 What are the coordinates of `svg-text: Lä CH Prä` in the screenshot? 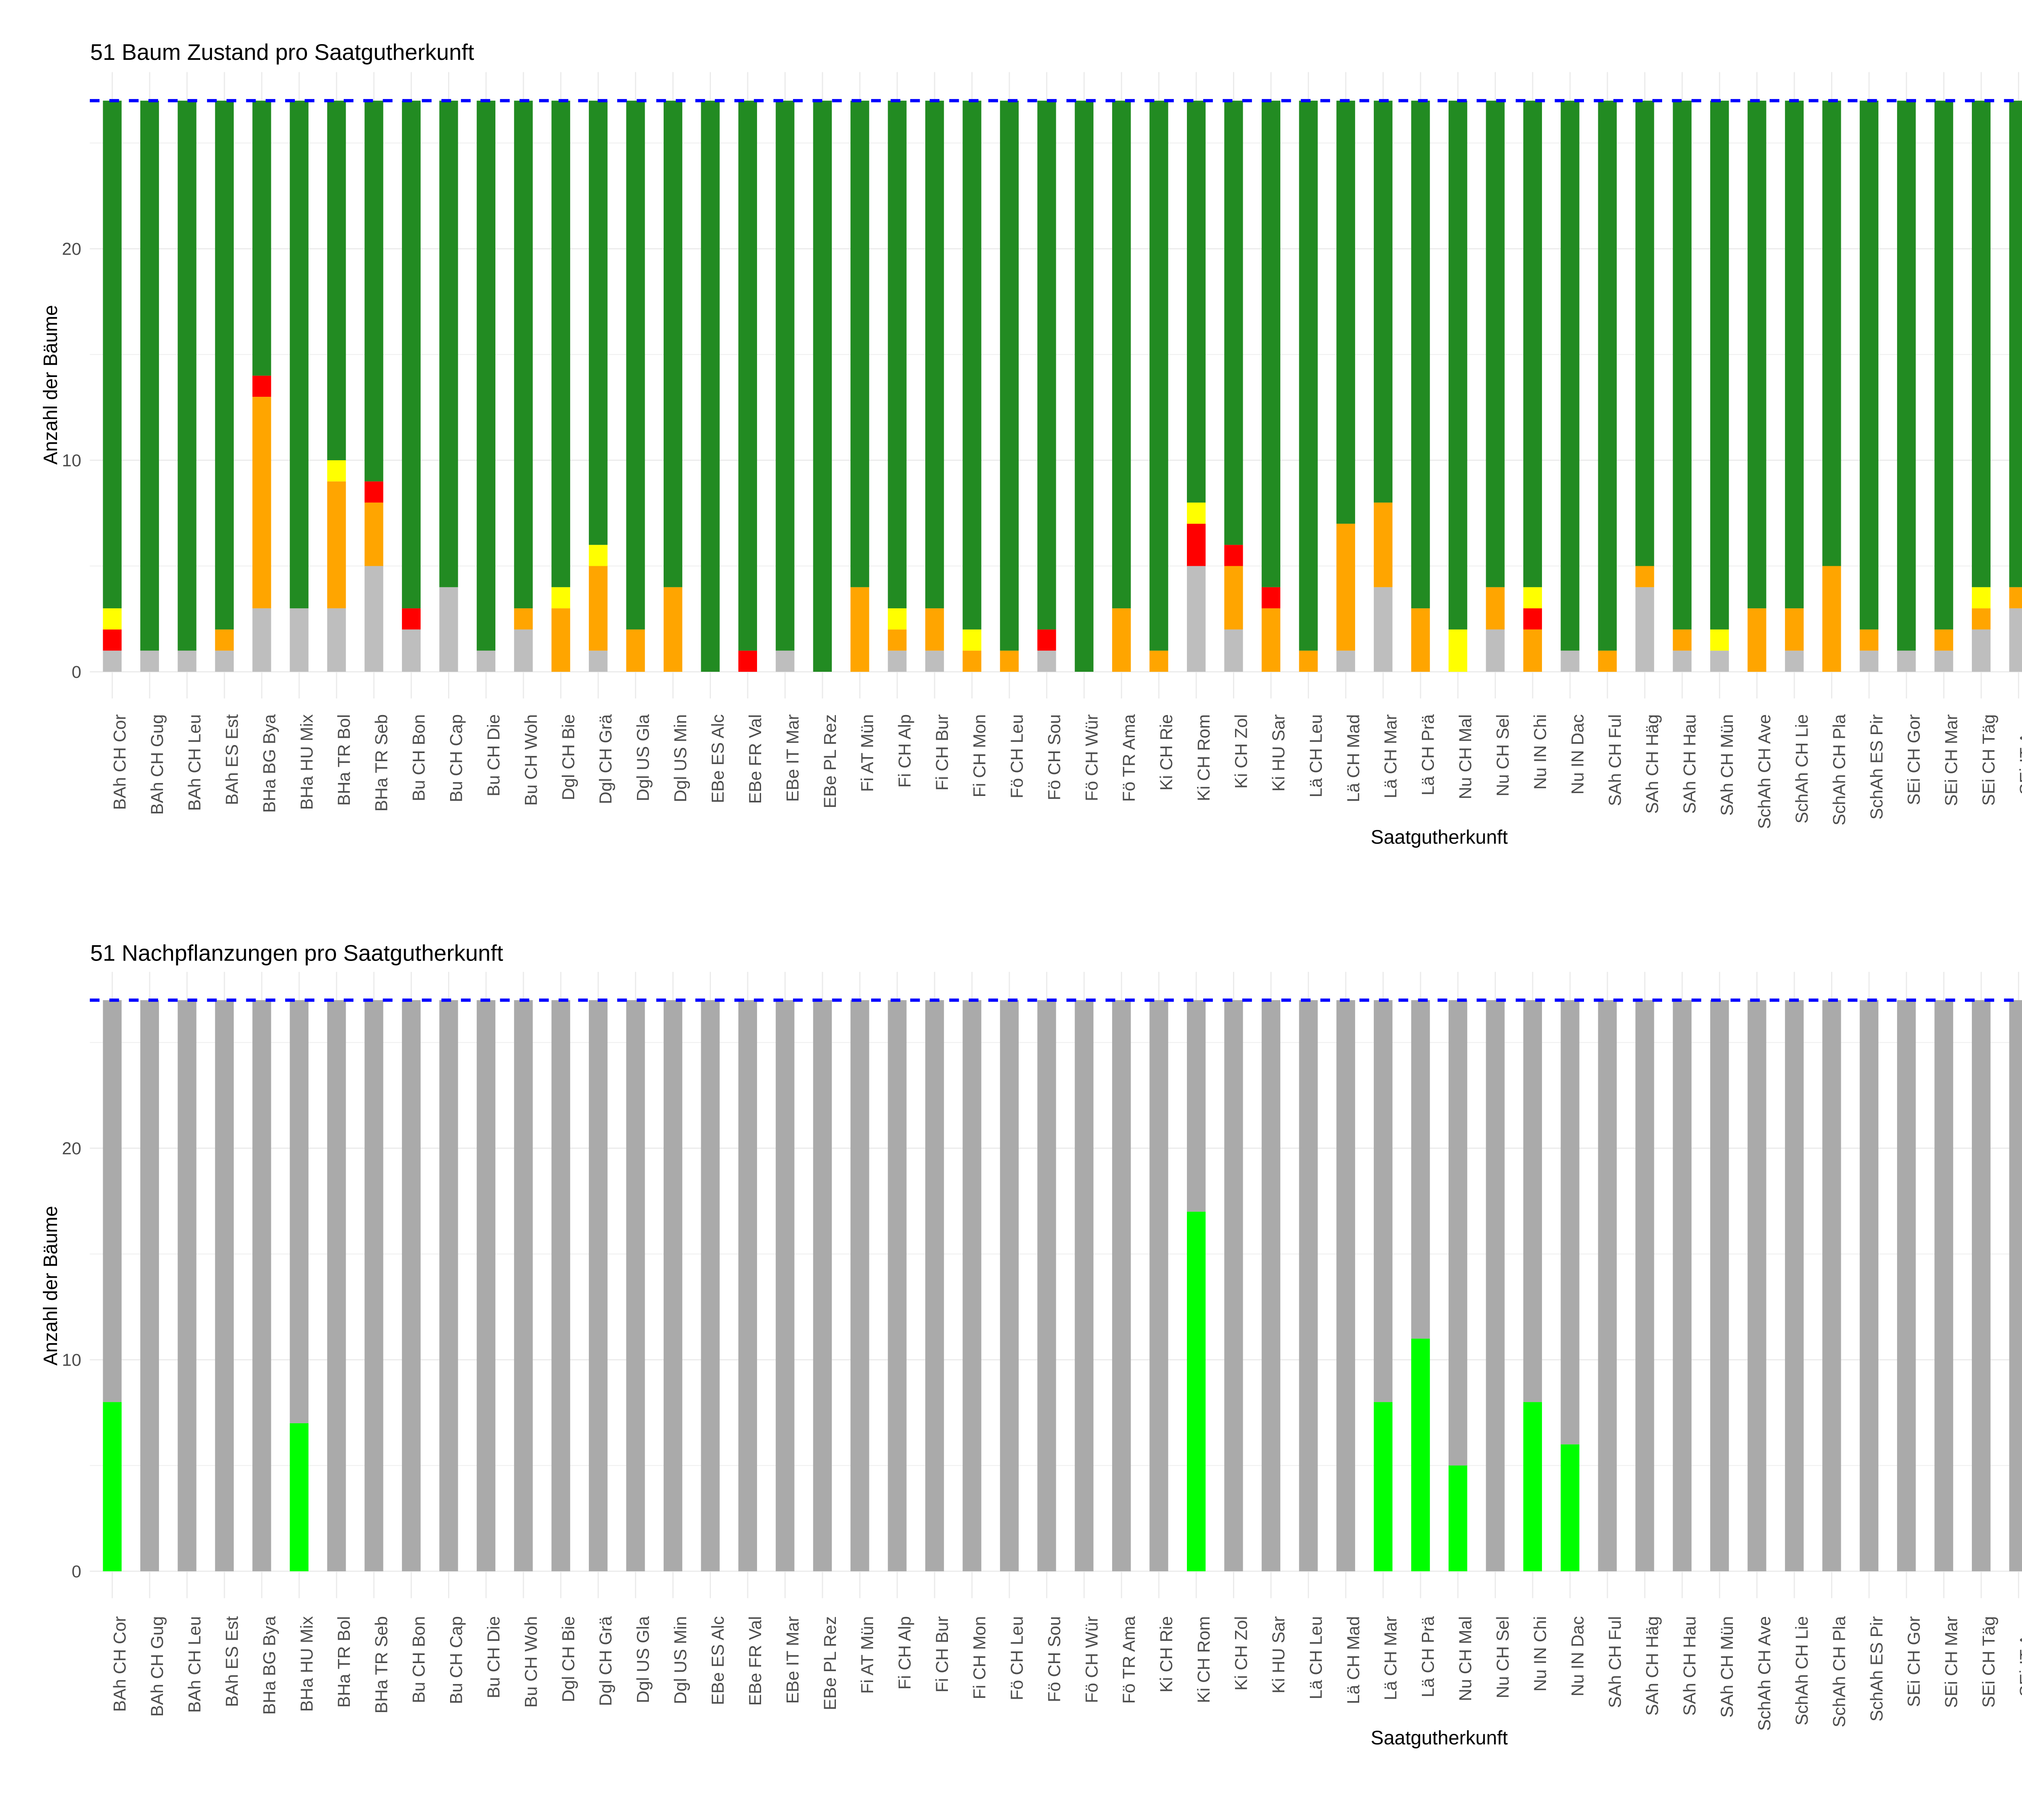 It's located at (1428, 755).